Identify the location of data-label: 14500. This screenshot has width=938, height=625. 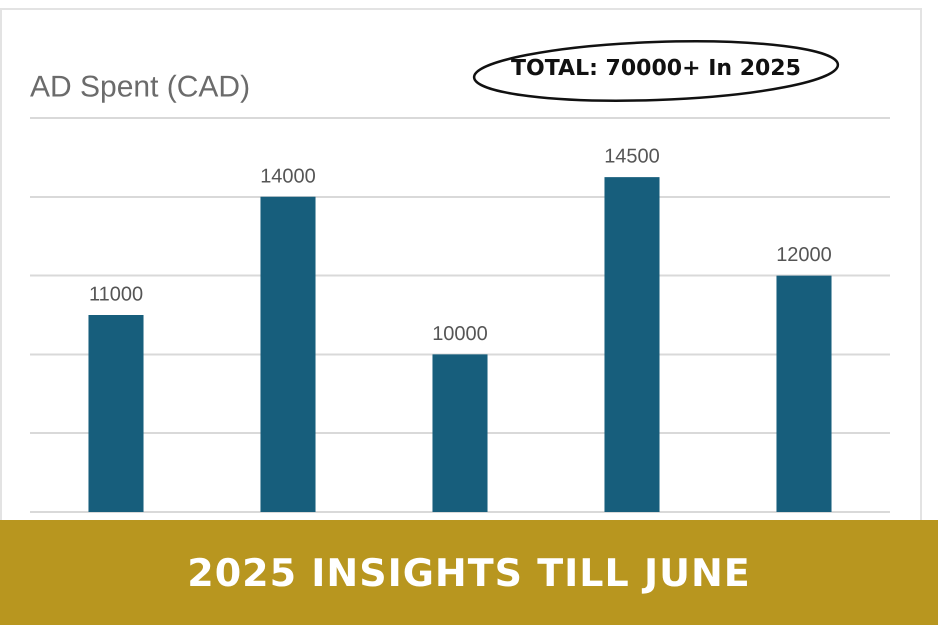
(632, 157).